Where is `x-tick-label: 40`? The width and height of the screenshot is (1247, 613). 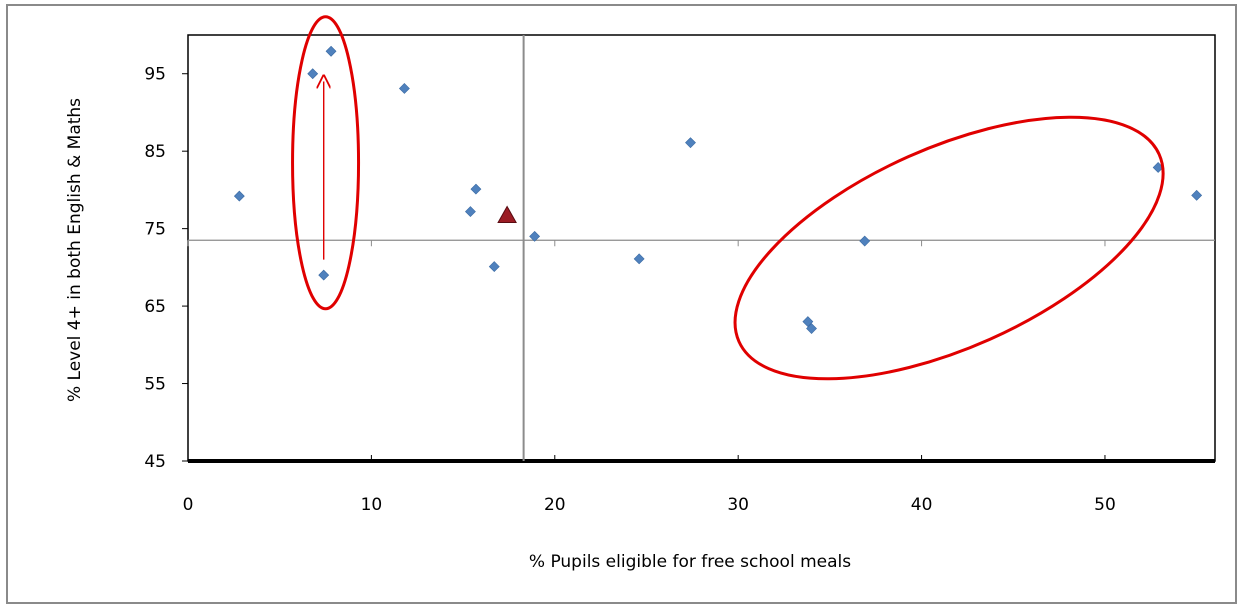
x-tick-label: 40 is located at coordinates (922, 505).